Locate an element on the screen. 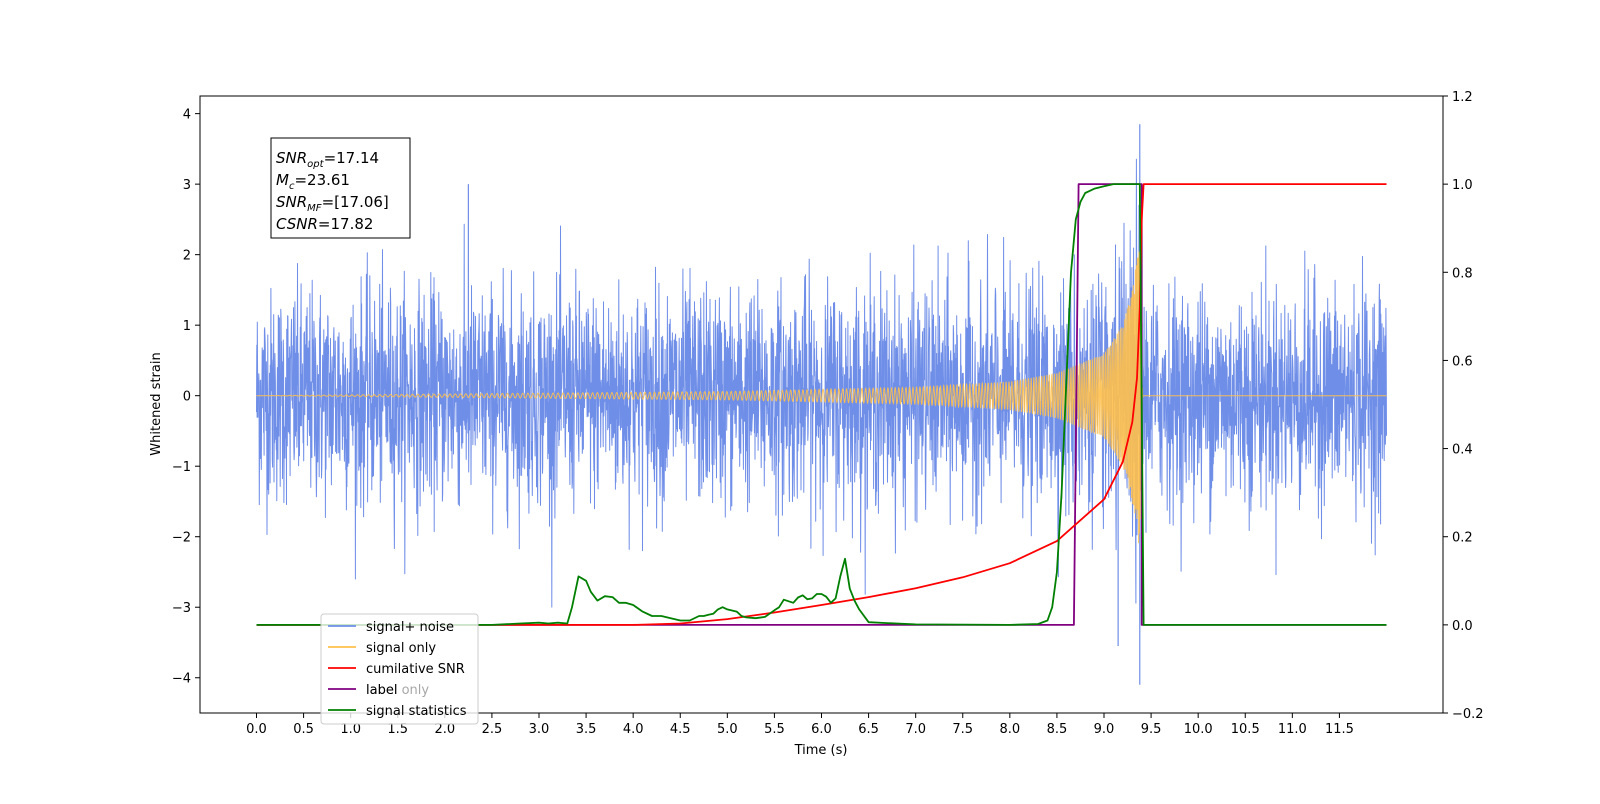 Image resolution: width=1600 pixels, height=804 pixels. x-tick-label: 5.5 is located at coordinates (774, 729).